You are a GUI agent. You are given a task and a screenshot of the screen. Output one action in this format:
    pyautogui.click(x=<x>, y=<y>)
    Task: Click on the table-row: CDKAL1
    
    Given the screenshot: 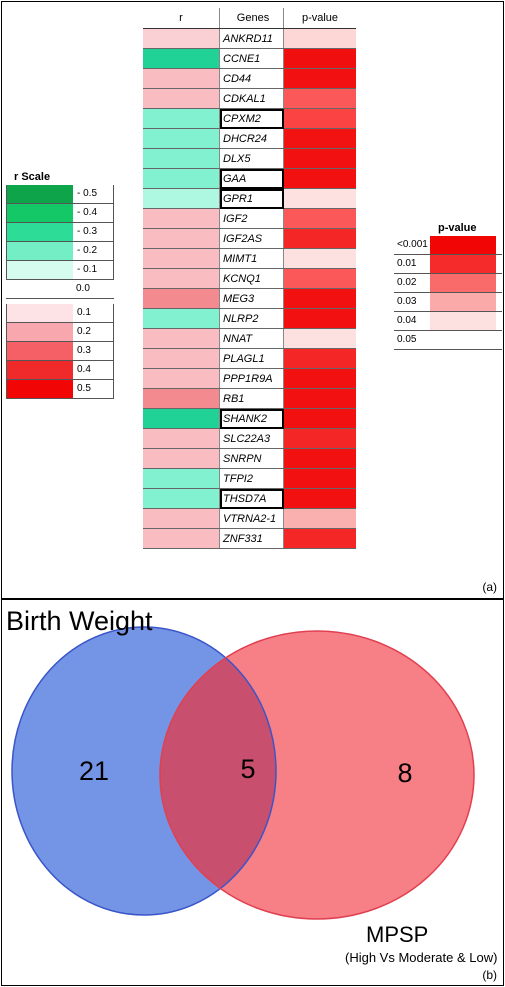 What is the action you would take?
    pyautogui.click(x=249, y=98)
    